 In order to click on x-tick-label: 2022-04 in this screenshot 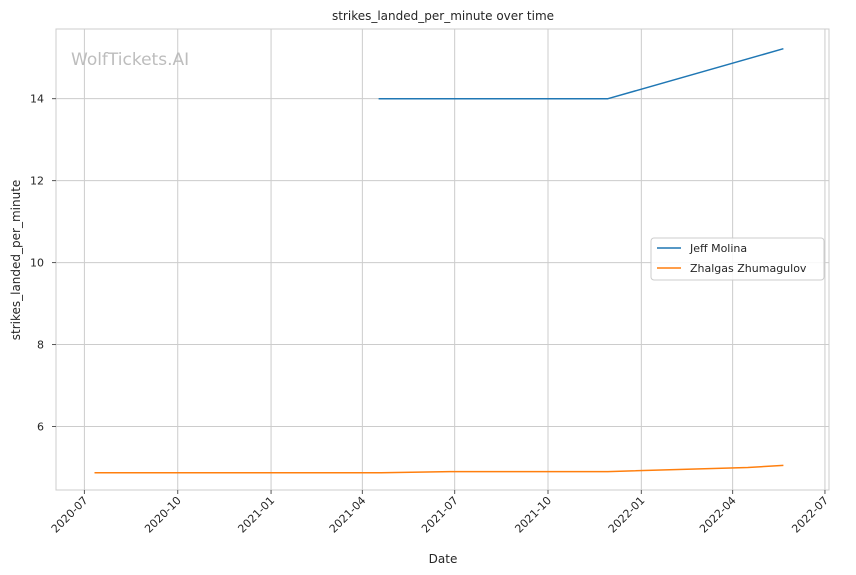, I will do `click(718, 515)`.